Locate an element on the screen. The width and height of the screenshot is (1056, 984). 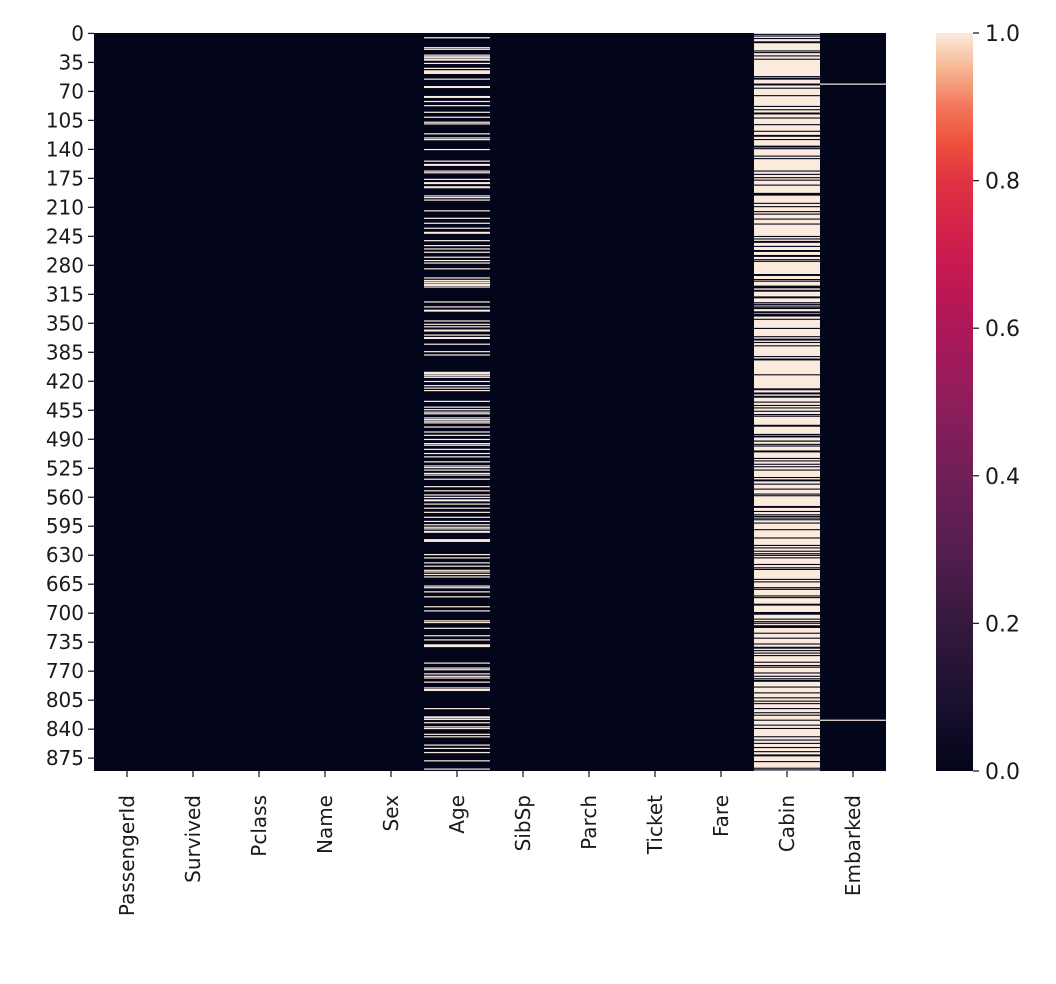
y-tick-label: 175 is located at coordinates (65, 178).